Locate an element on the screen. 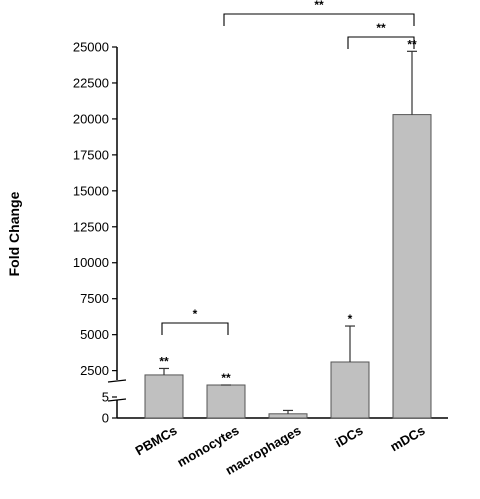 The height and width of the screenshot is (499, 480). y-tick-label: 7500 is located at coordinates (94, 298).